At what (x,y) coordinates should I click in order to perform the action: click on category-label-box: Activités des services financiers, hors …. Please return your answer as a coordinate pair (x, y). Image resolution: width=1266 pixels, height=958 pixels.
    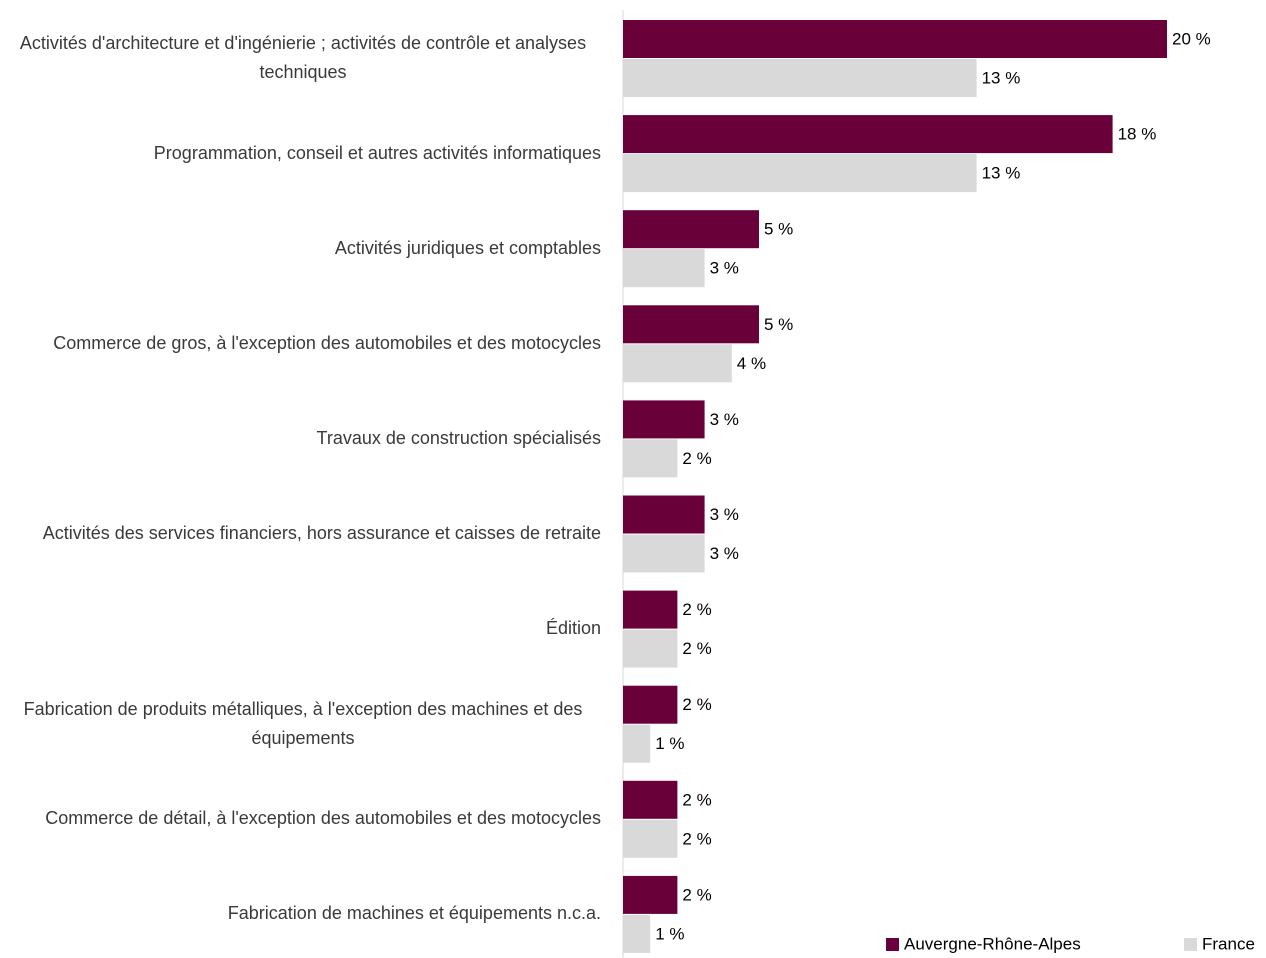
    Looking at the image, I should click on (322, 534).